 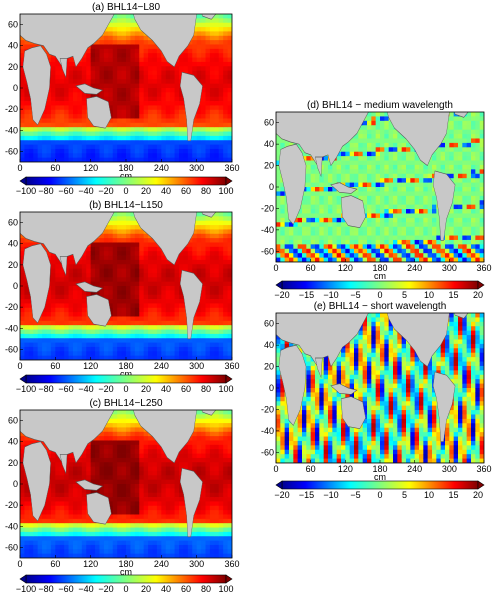 What do you see at coordinates (330, 495) in the screenshot?
I see `colorbar-tick-label: −10` at bounding box center [330, 495].